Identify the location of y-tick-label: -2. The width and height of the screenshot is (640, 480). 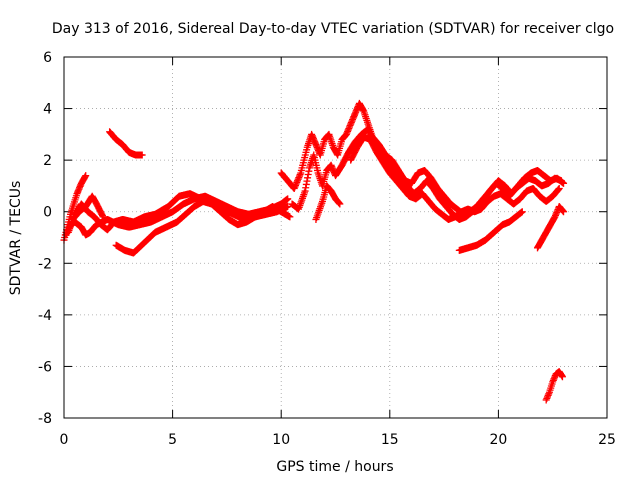
(45, 264).